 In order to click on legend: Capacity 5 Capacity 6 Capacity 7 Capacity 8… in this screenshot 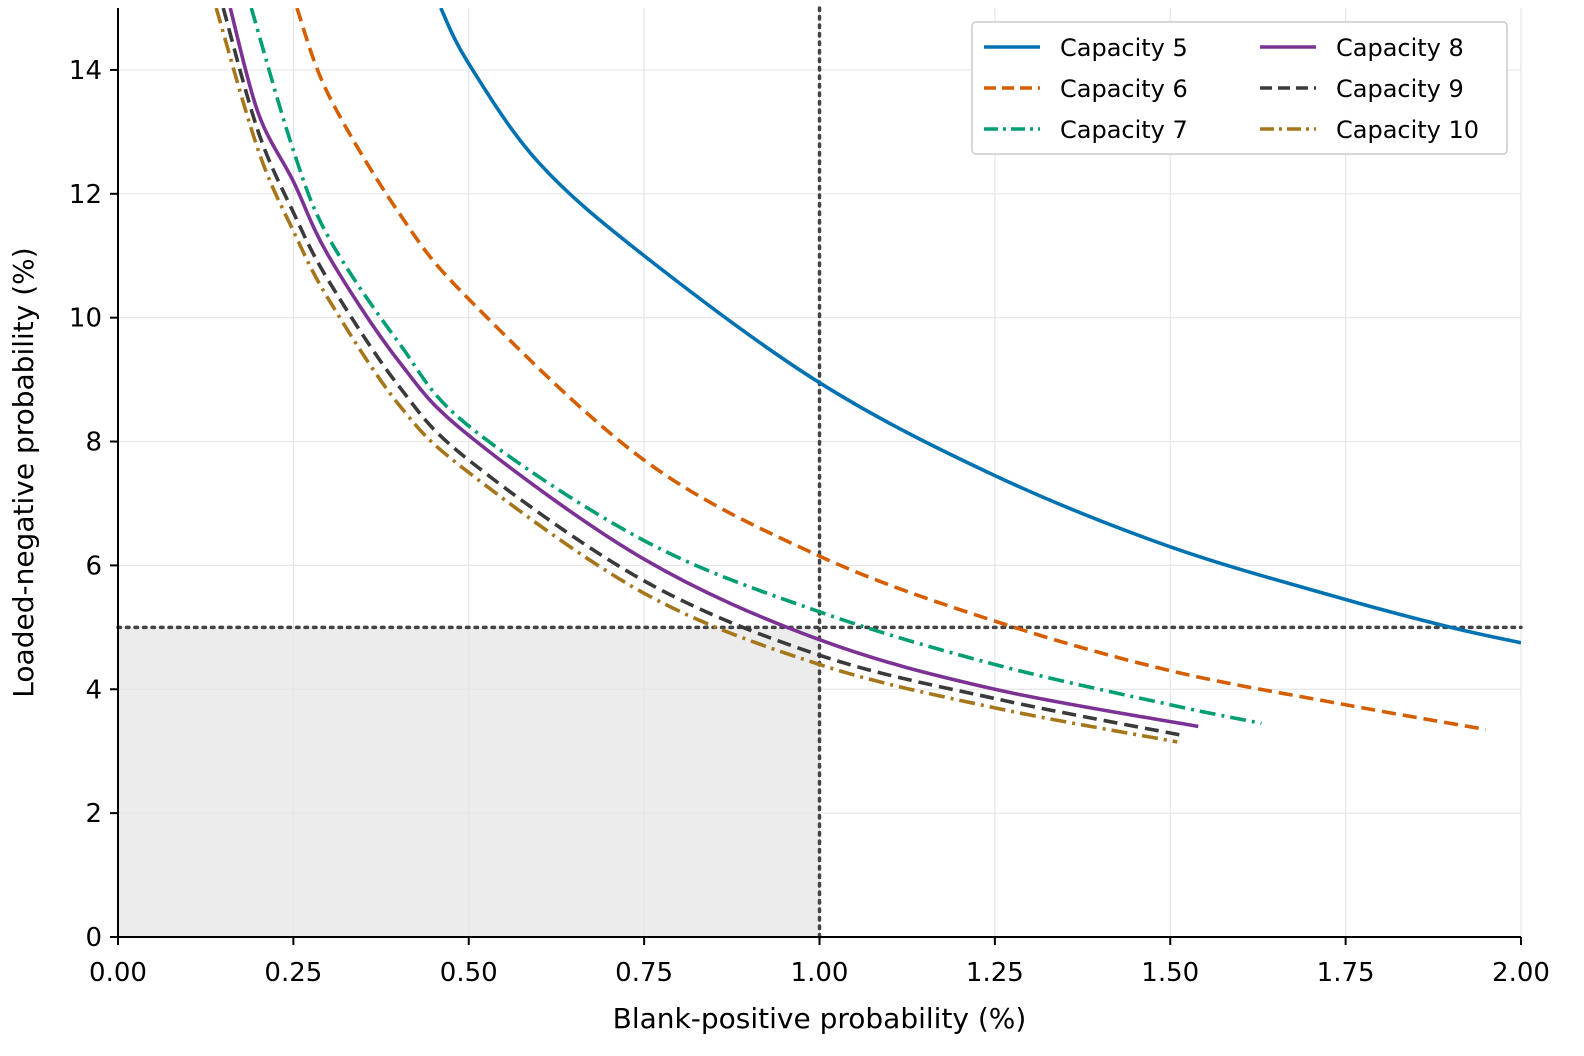, I will do `click(1239, 88)`.